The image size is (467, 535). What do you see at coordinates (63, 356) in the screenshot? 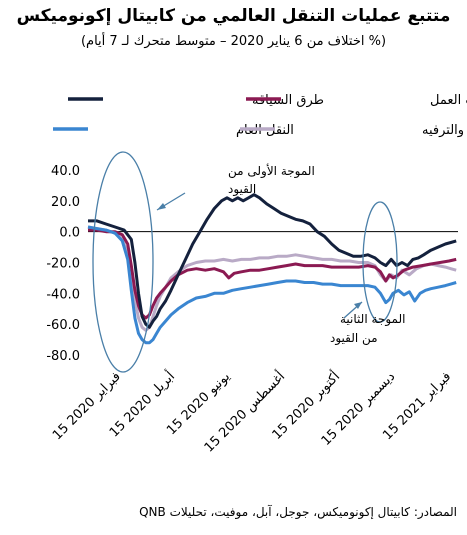
I see `y-tick-label: -80.0` at bounding box center [63, 356].